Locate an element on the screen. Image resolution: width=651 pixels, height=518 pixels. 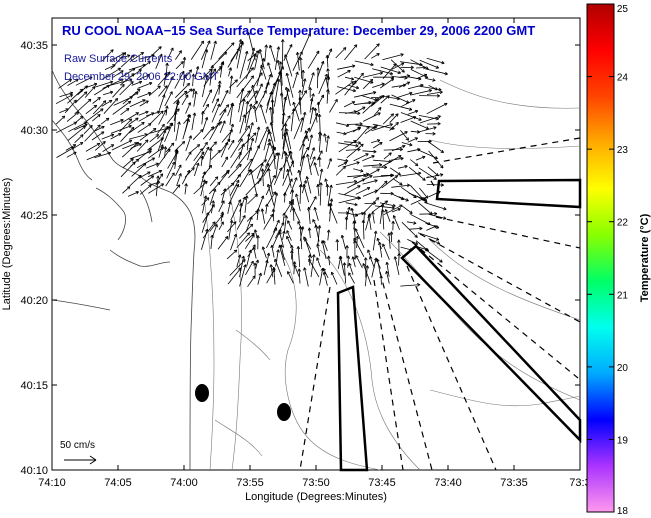
colorbar-ticks: 25 24 23 22 21 20 19 18 is located at coordinates (608, 260).